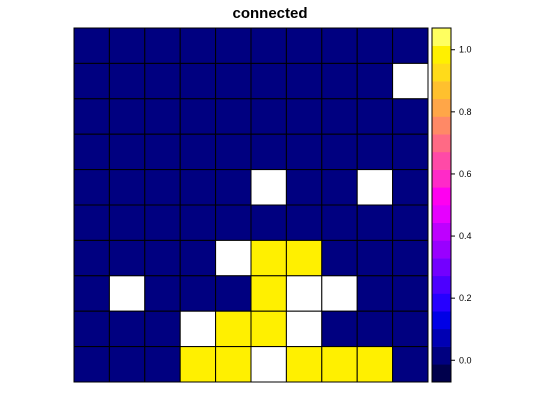 Image resolution: width=540 pixels, height=400 pixels. Describe the element at coordinates (465, 236) in the screenshot. I see `colorbar-tick-label: 0.4` at that location.